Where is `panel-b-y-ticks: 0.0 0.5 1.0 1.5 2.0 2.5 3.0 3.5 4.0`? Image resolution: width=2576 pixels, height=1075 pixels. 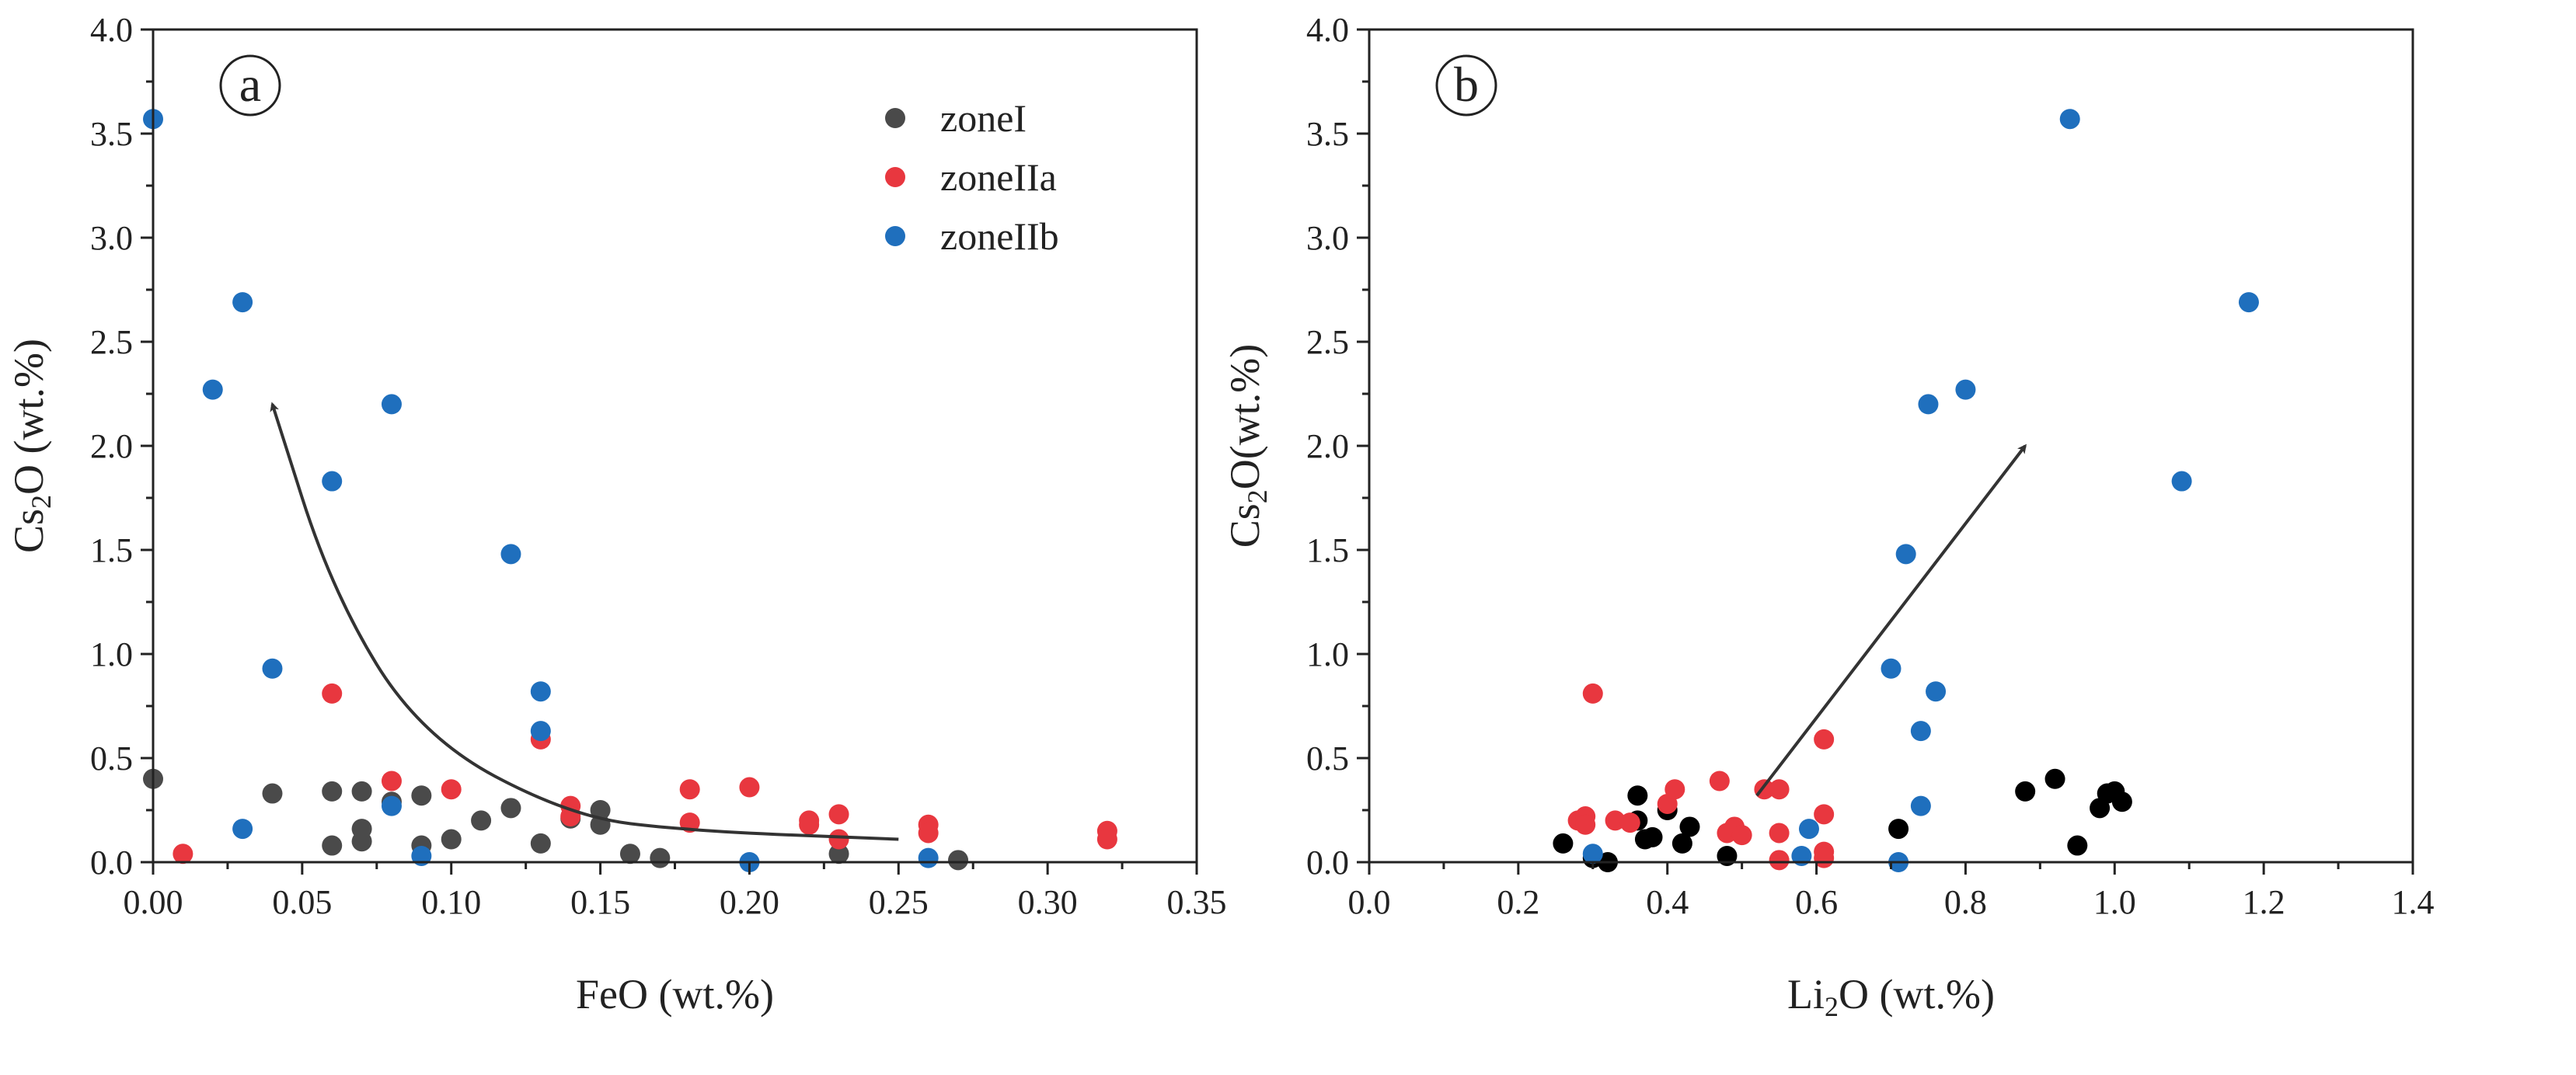
panel-b-y-ticks: 0.0 0.5 1.0 1.5 2.0 2.5 3.0 3.5 4.0 is located at coordinates (1337, 446).